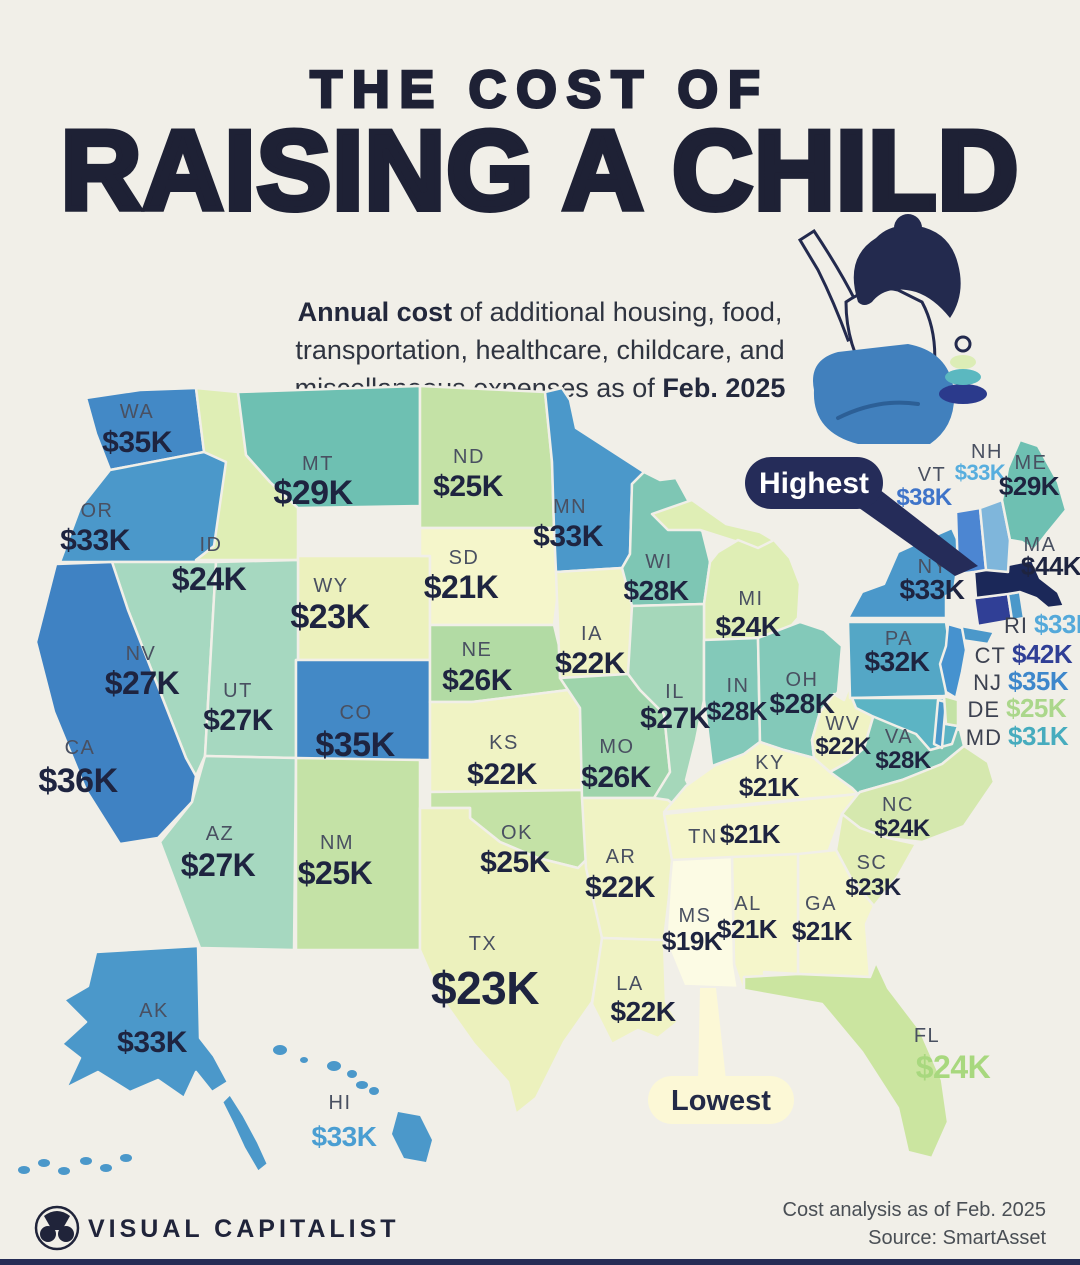 Image resolution: width=1080 pixels, height=1265 pixels. Describe the element at coordinates (843, 746) in the screenshot. I see `wv-value: $22K` at that location.